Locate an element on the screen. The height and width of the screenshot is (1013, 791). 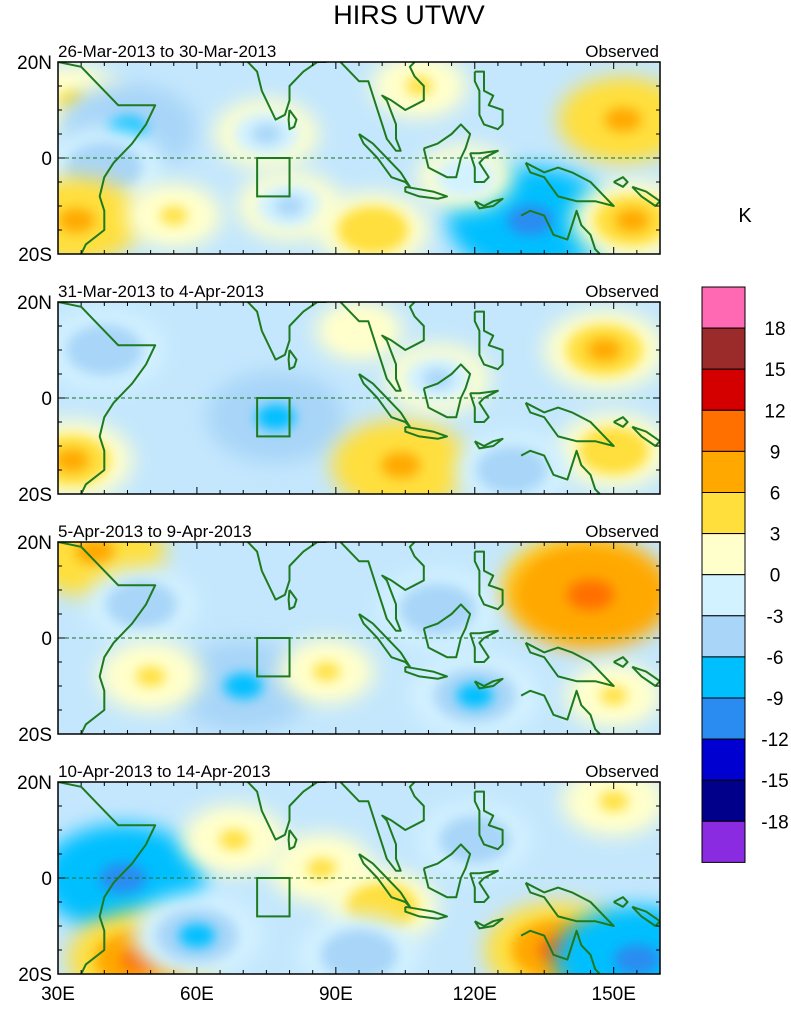
x-tick-label: 120E is located at coordinates (475, 994).